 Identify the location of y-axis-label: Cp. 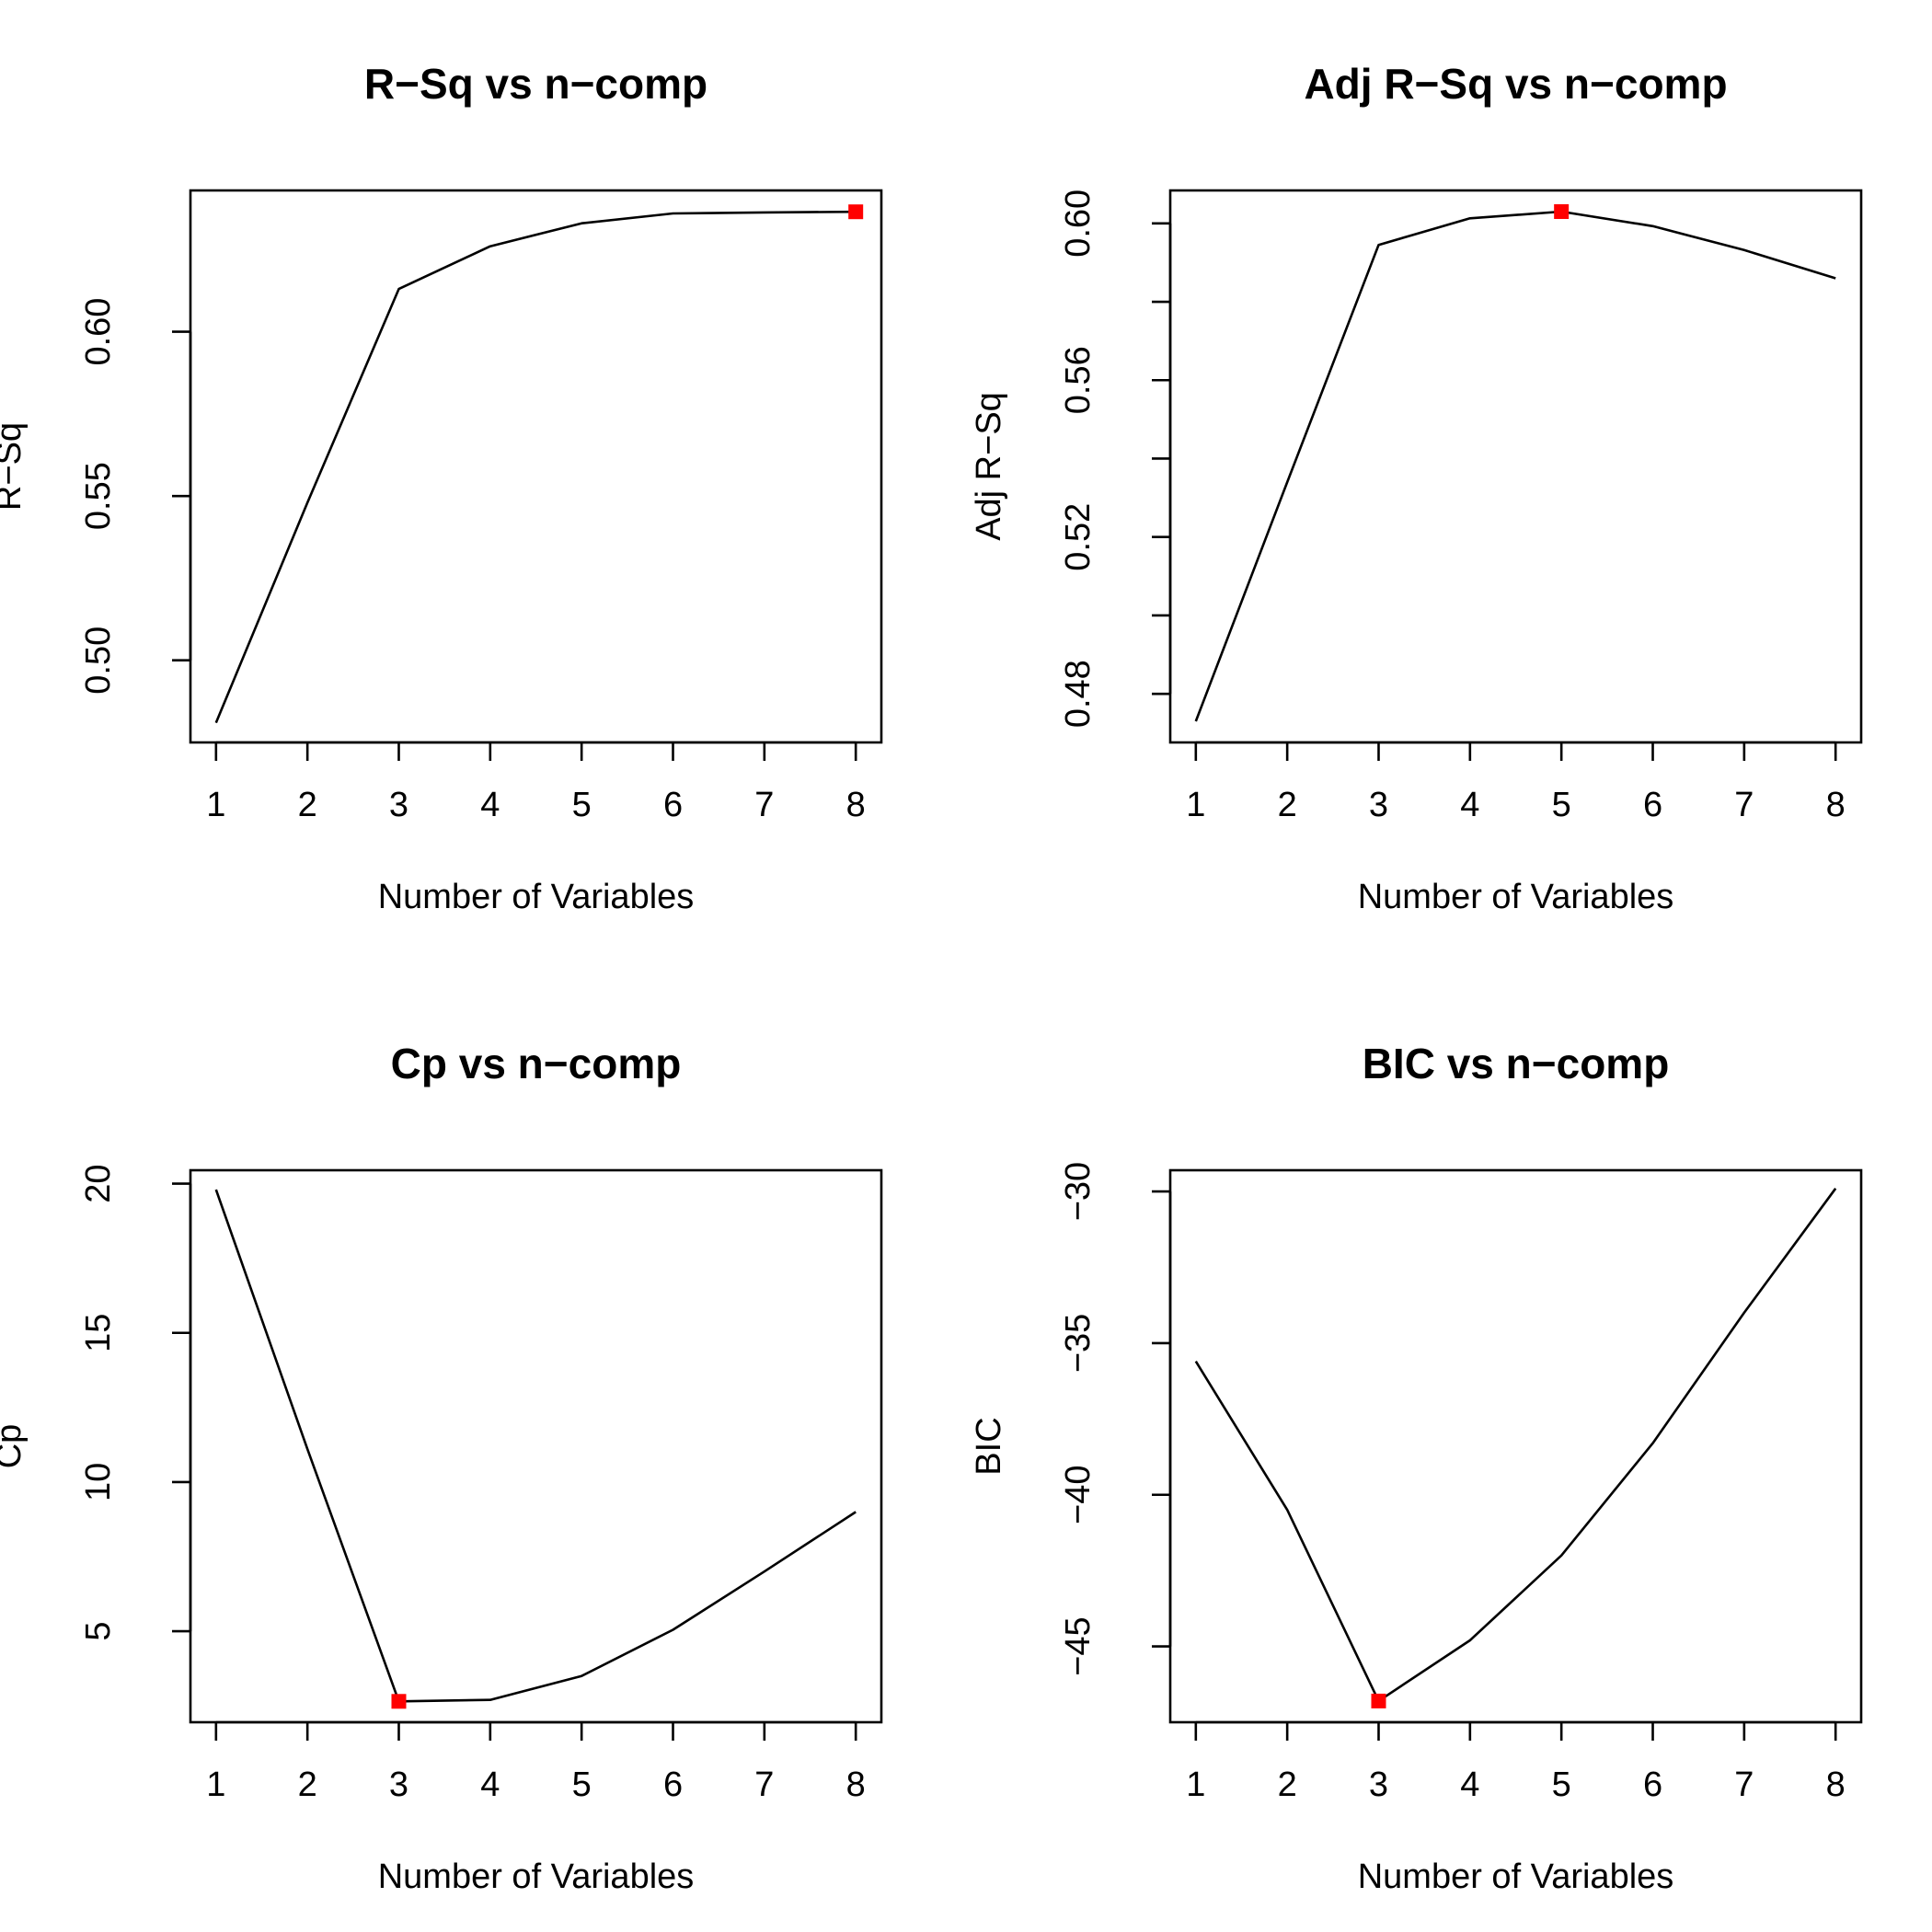
(14, 1446).